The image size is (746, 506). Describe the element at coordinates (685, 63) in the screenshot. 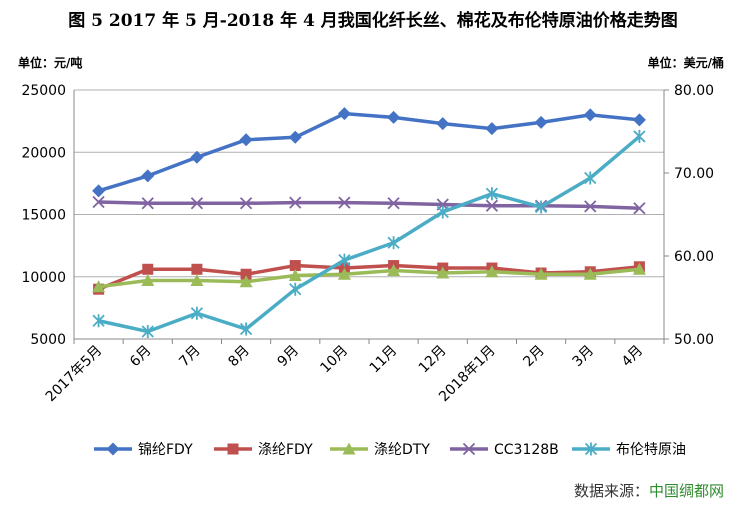

I see `right-axis-unit: 单位：美元/桶` at that location.